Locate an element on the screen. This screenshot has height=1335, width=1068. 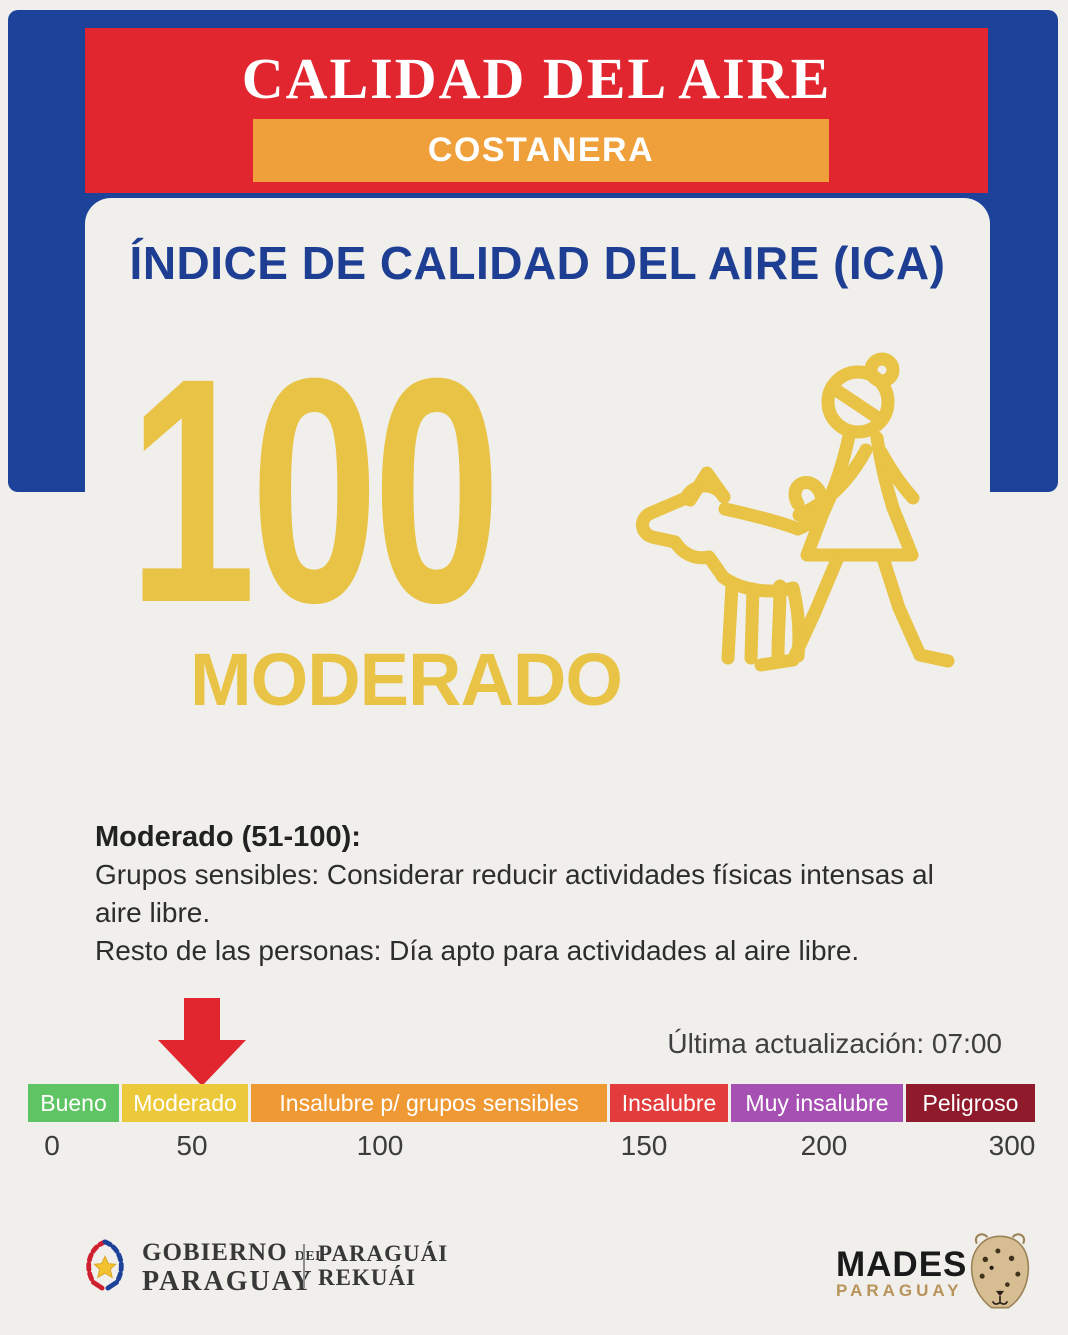
page-title: CALIDAD DEL AIRE is located at coordinates (536, 78).